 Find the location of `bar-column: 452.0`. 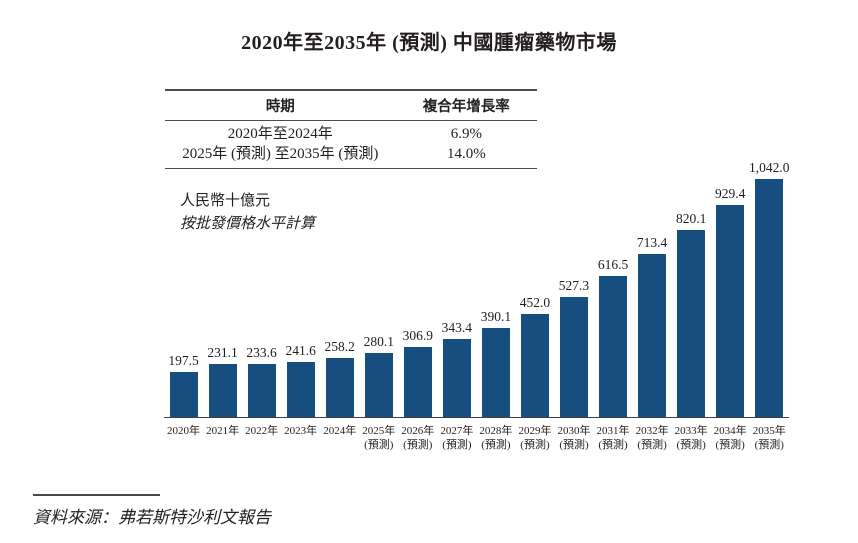

bar-column: 452.0 is located at coordinates (534, 298).